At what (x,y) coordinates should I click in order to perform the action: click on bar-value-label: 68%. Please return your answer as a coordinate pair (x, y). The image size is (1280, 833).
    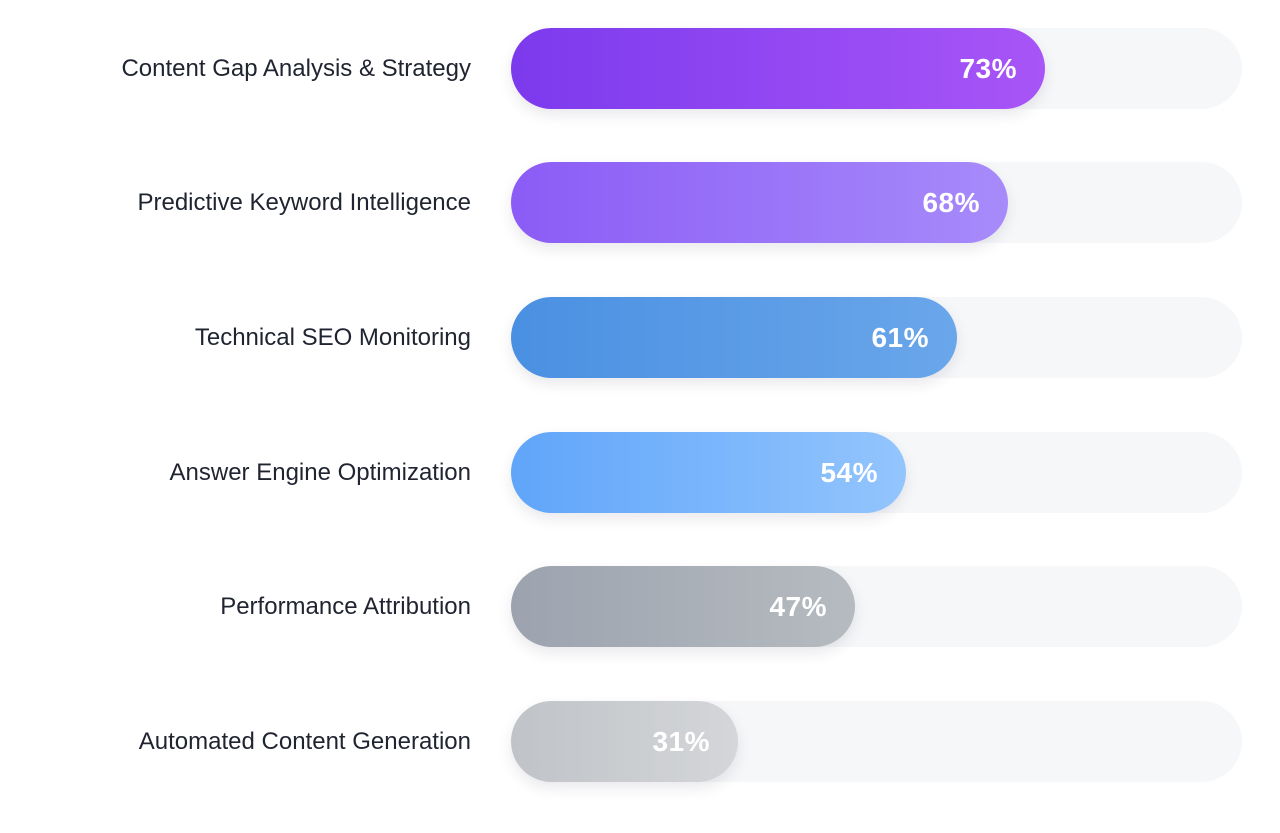
    Looking at the image, I should click on (951, 202).